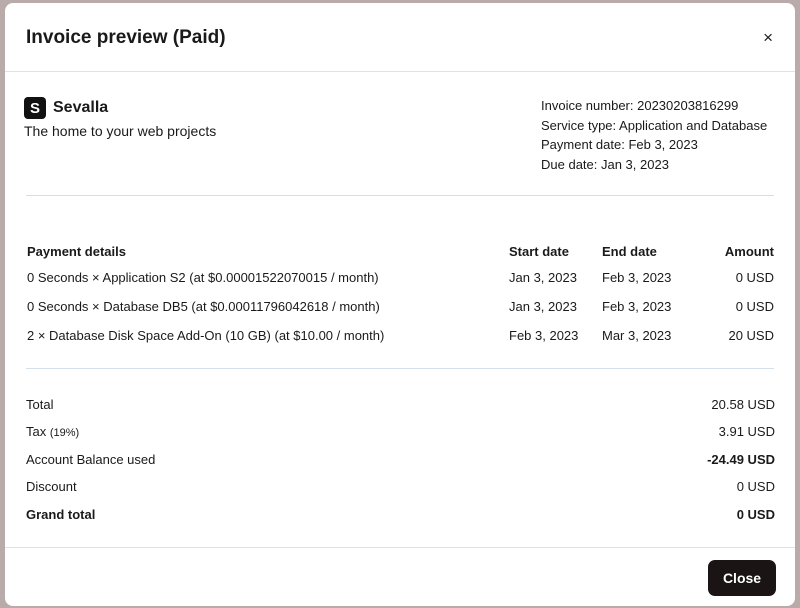  What do you see at coordinates (755, 514) in the screenshot?
I see `grand-total-value: 0 USD` at bounding box center [755, 514].